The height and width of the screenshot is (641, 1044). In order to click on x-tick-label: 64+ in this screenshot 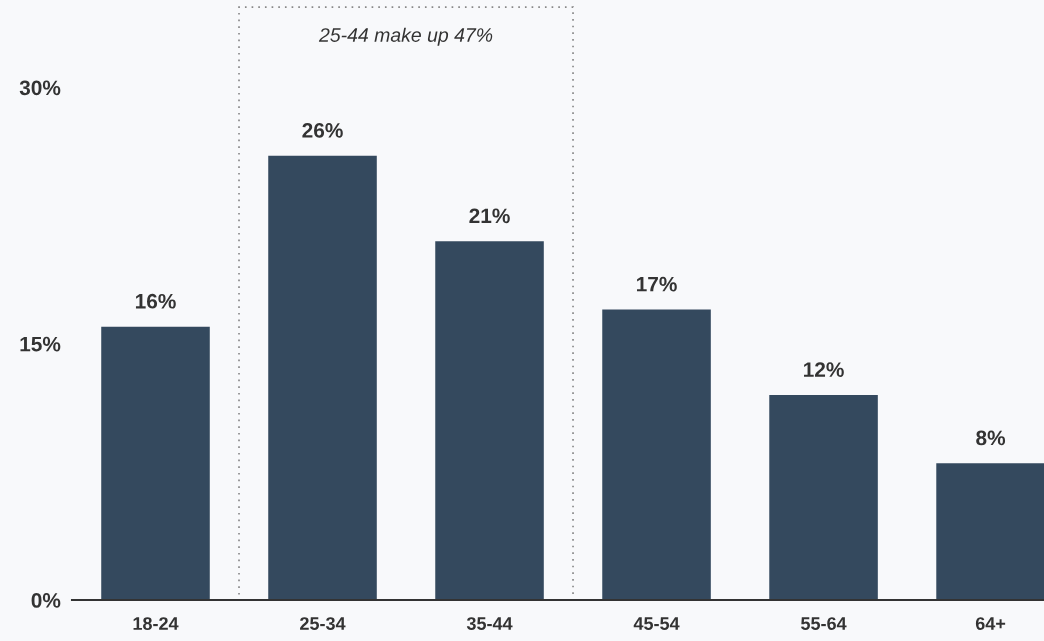, I will do `click(990, 623)`.